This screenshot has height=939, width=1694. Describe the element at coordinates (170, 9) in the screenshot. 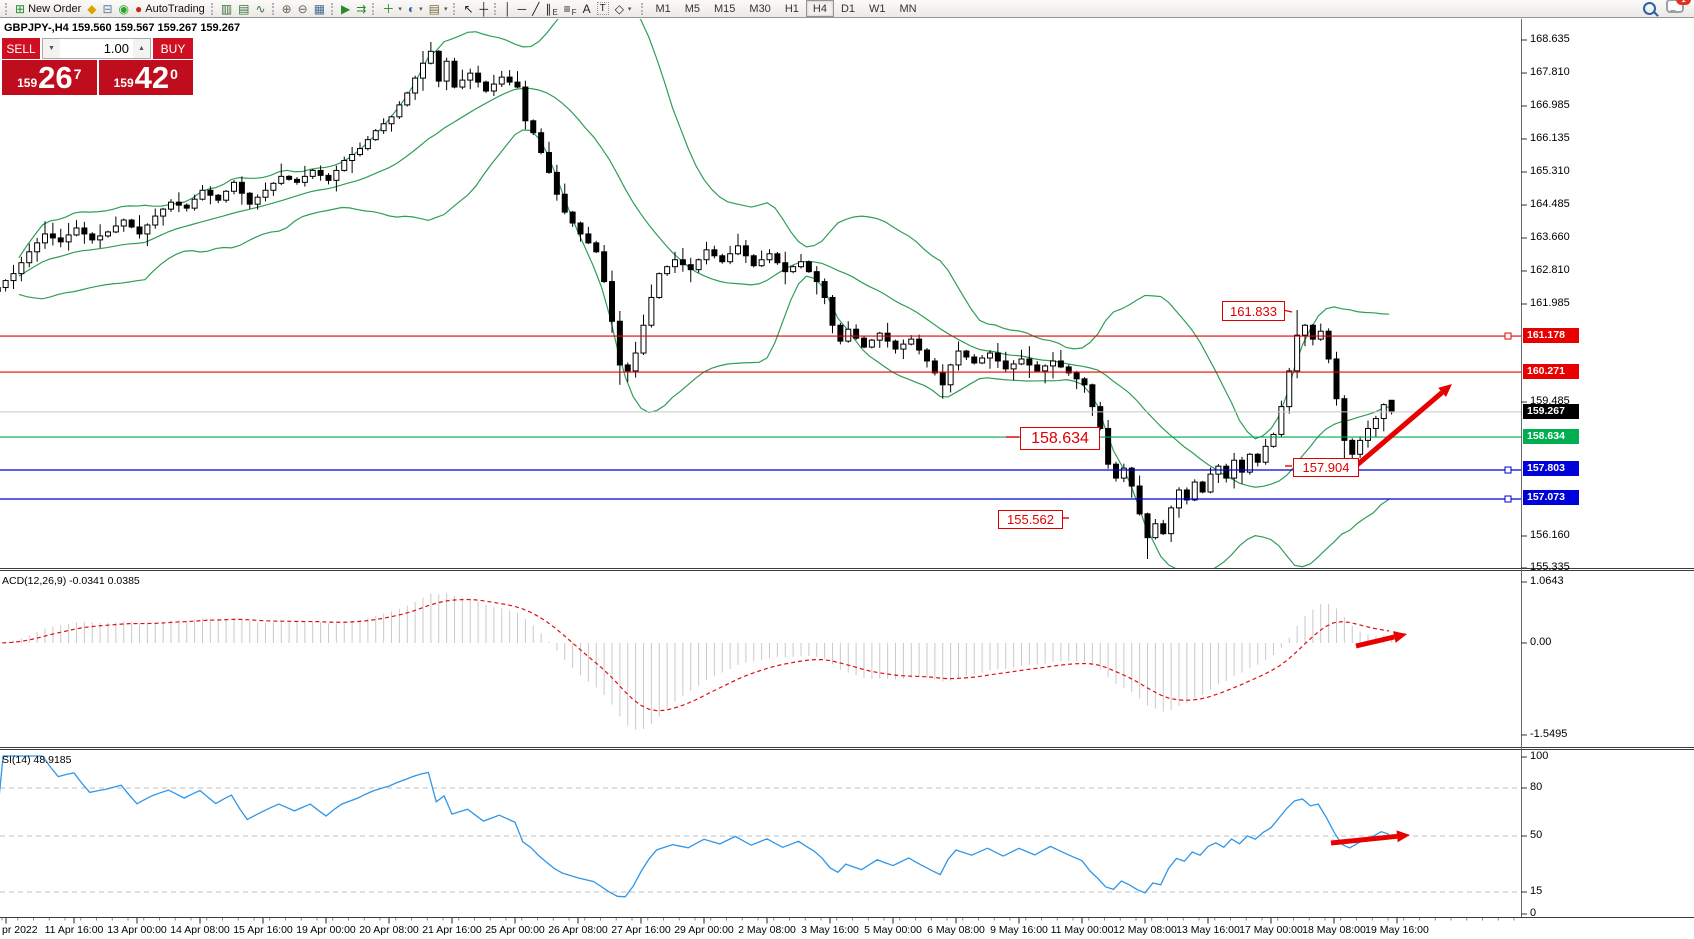

I see `autotrading-button: ● AutoTrading` at that location.